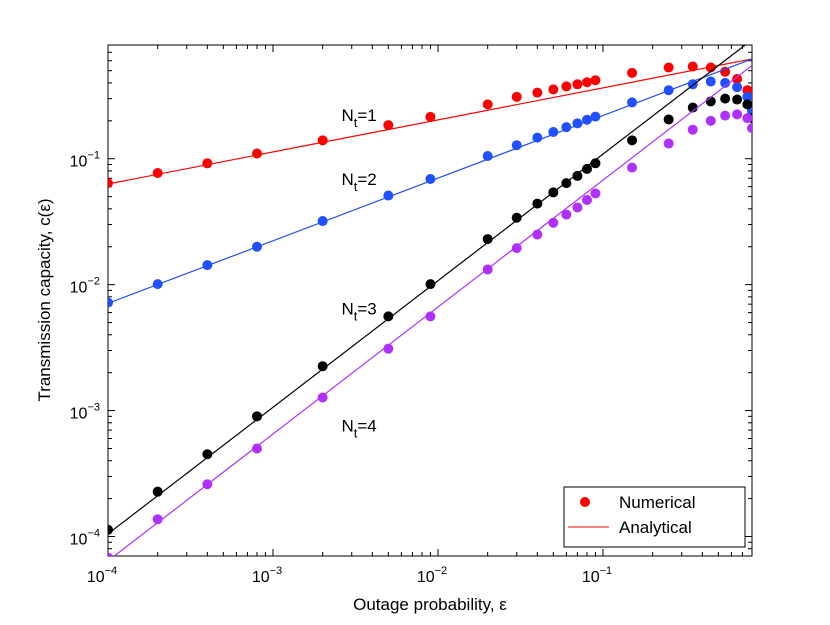 The height and width of the screenshot is (625, 830). I want to click on y-tick-label: 10⁻⁴, so click(85, 537).